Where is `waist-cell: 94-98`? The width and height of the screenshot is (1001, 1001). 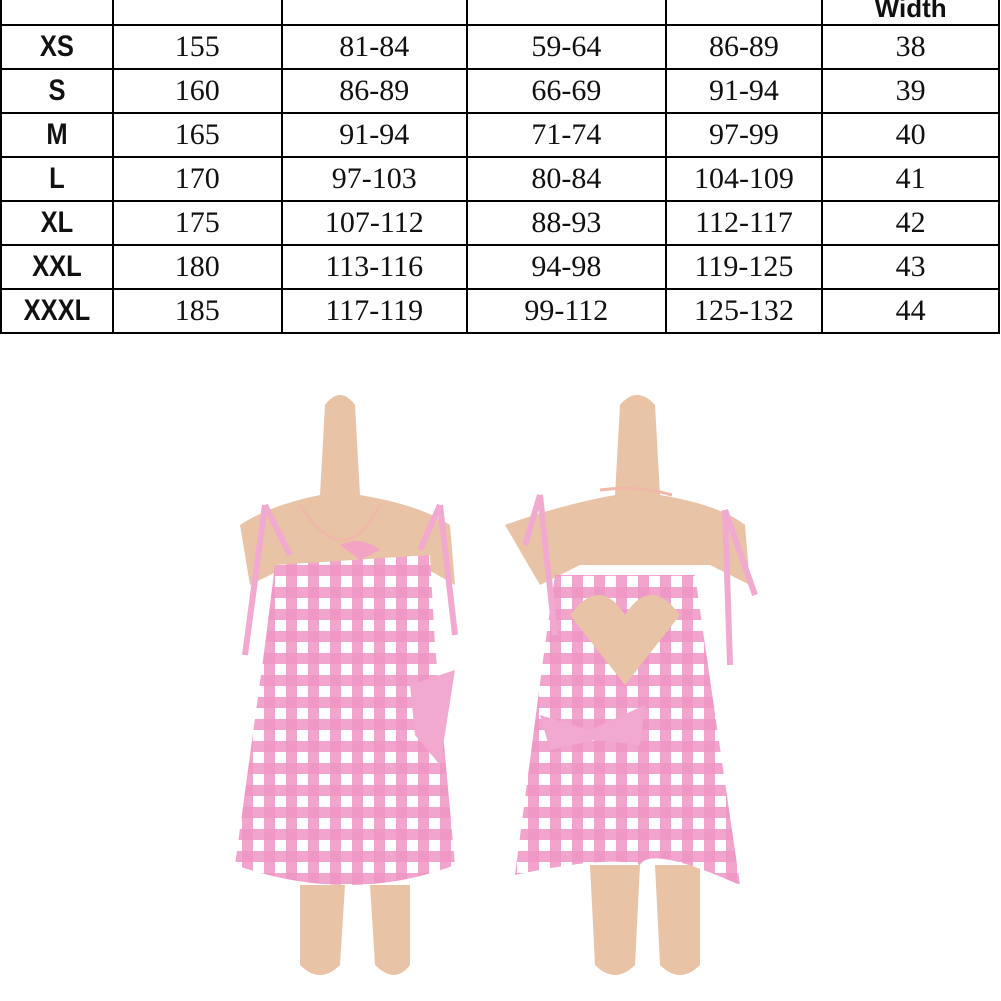
waist-cell: 94-98 is located at coordinates (566, 267).